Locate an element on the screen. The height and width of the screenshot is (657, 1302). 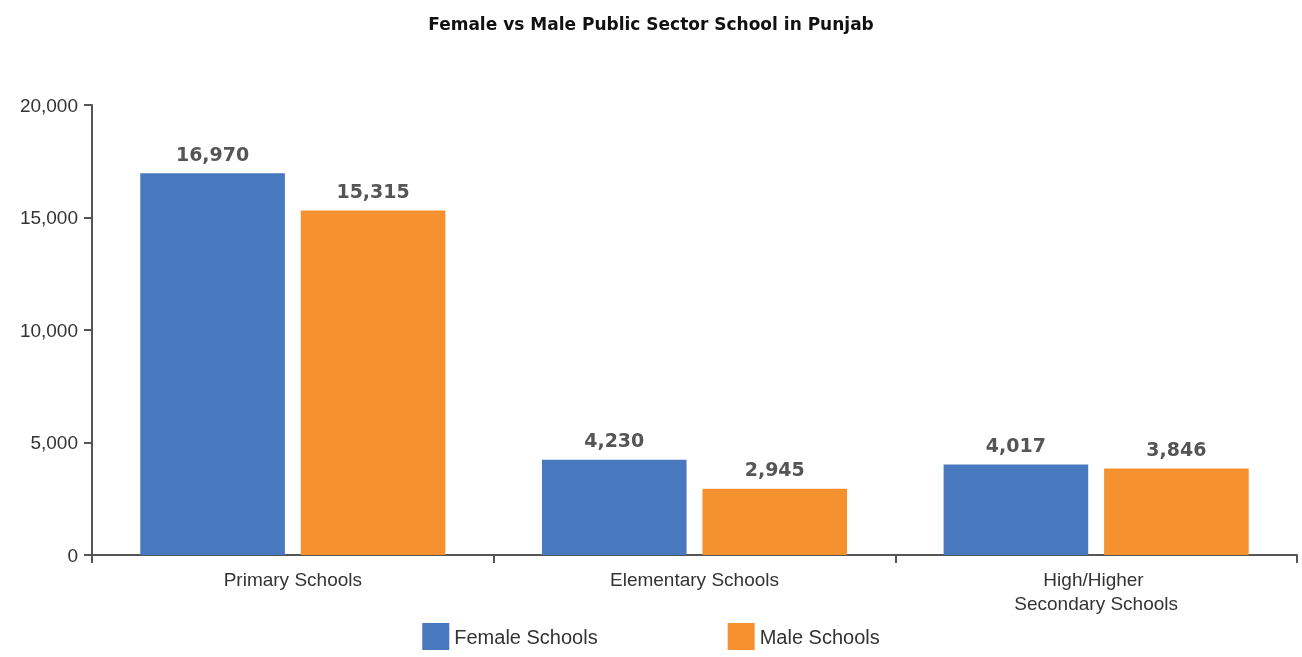
data-label: 4,230 is located at coordinates (614, 440).